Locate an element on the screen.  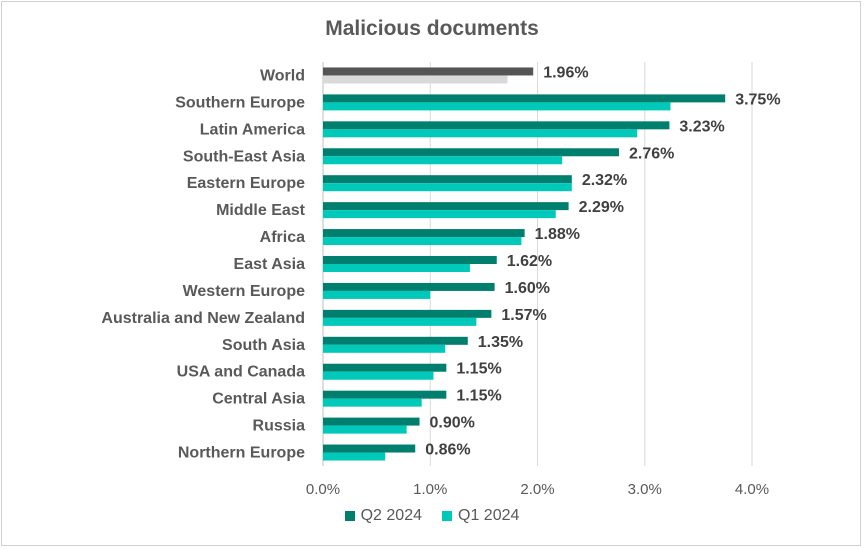
x-tick-label: 2.0% is located at coordinates (537, 489).